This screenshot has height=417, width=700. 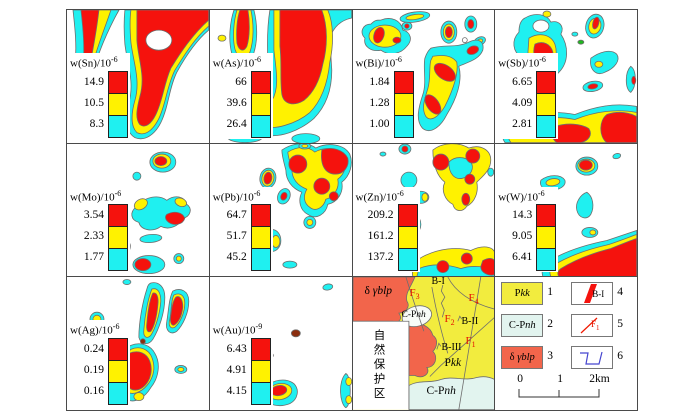 What do you see at coordinates (93, 81) in the screenshot?
I see `level-high: 14.9` at bounding box center [93, 81].